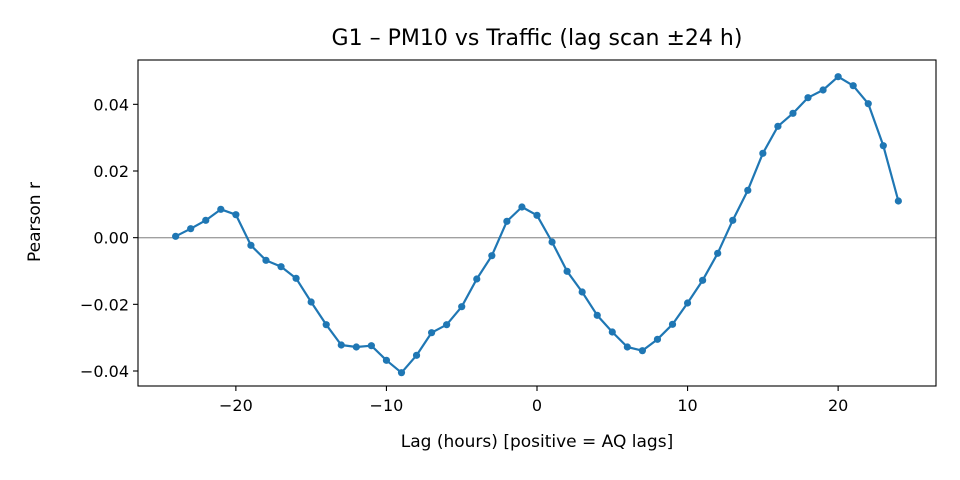 The height and width of the screenshot is (480, 960). I want to click on x-axis-ticks: −20 −10 0 10 20, so click(533, 400).